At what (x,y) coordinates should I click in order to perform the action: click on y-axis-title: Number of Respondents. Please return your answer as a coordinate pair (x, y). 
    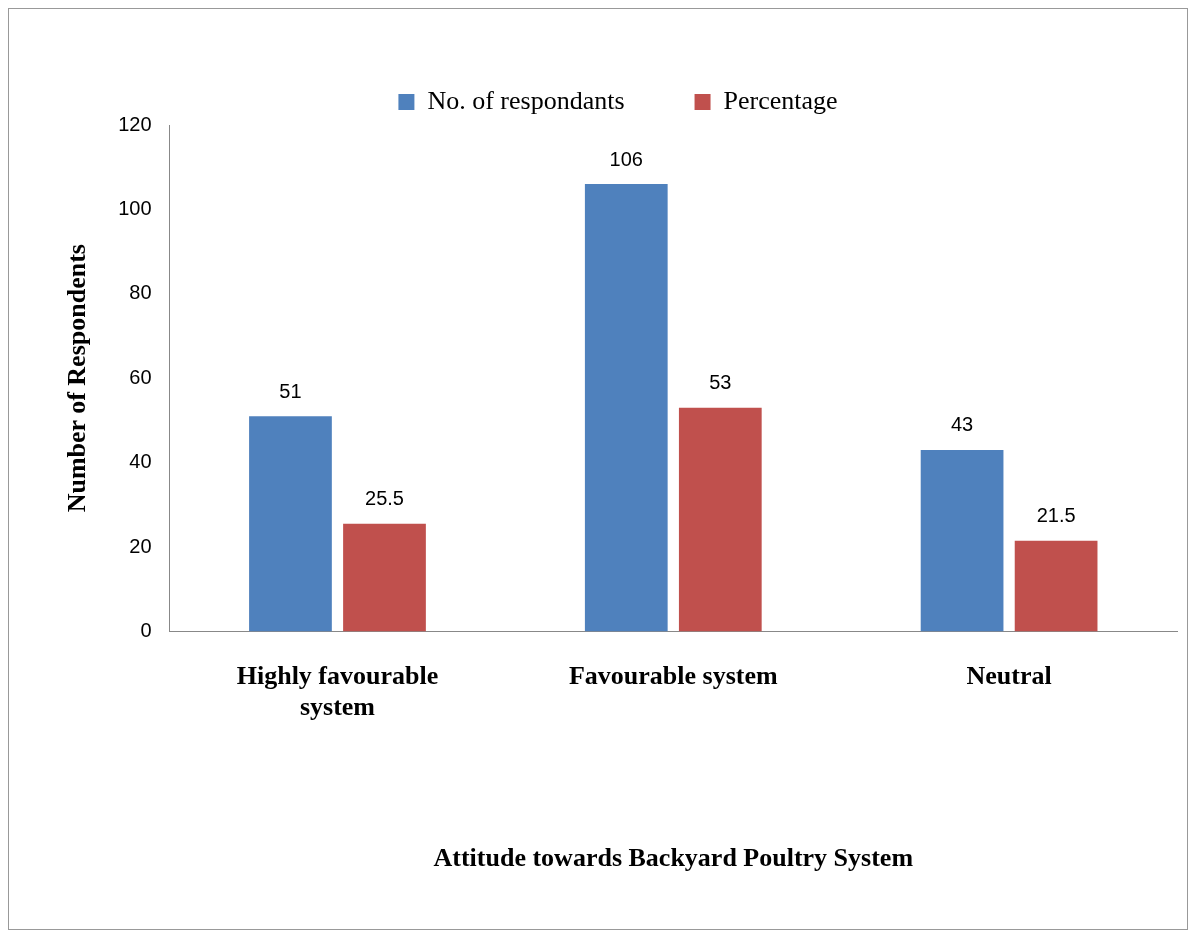
    Looking at the image, I should click on (77, 378).